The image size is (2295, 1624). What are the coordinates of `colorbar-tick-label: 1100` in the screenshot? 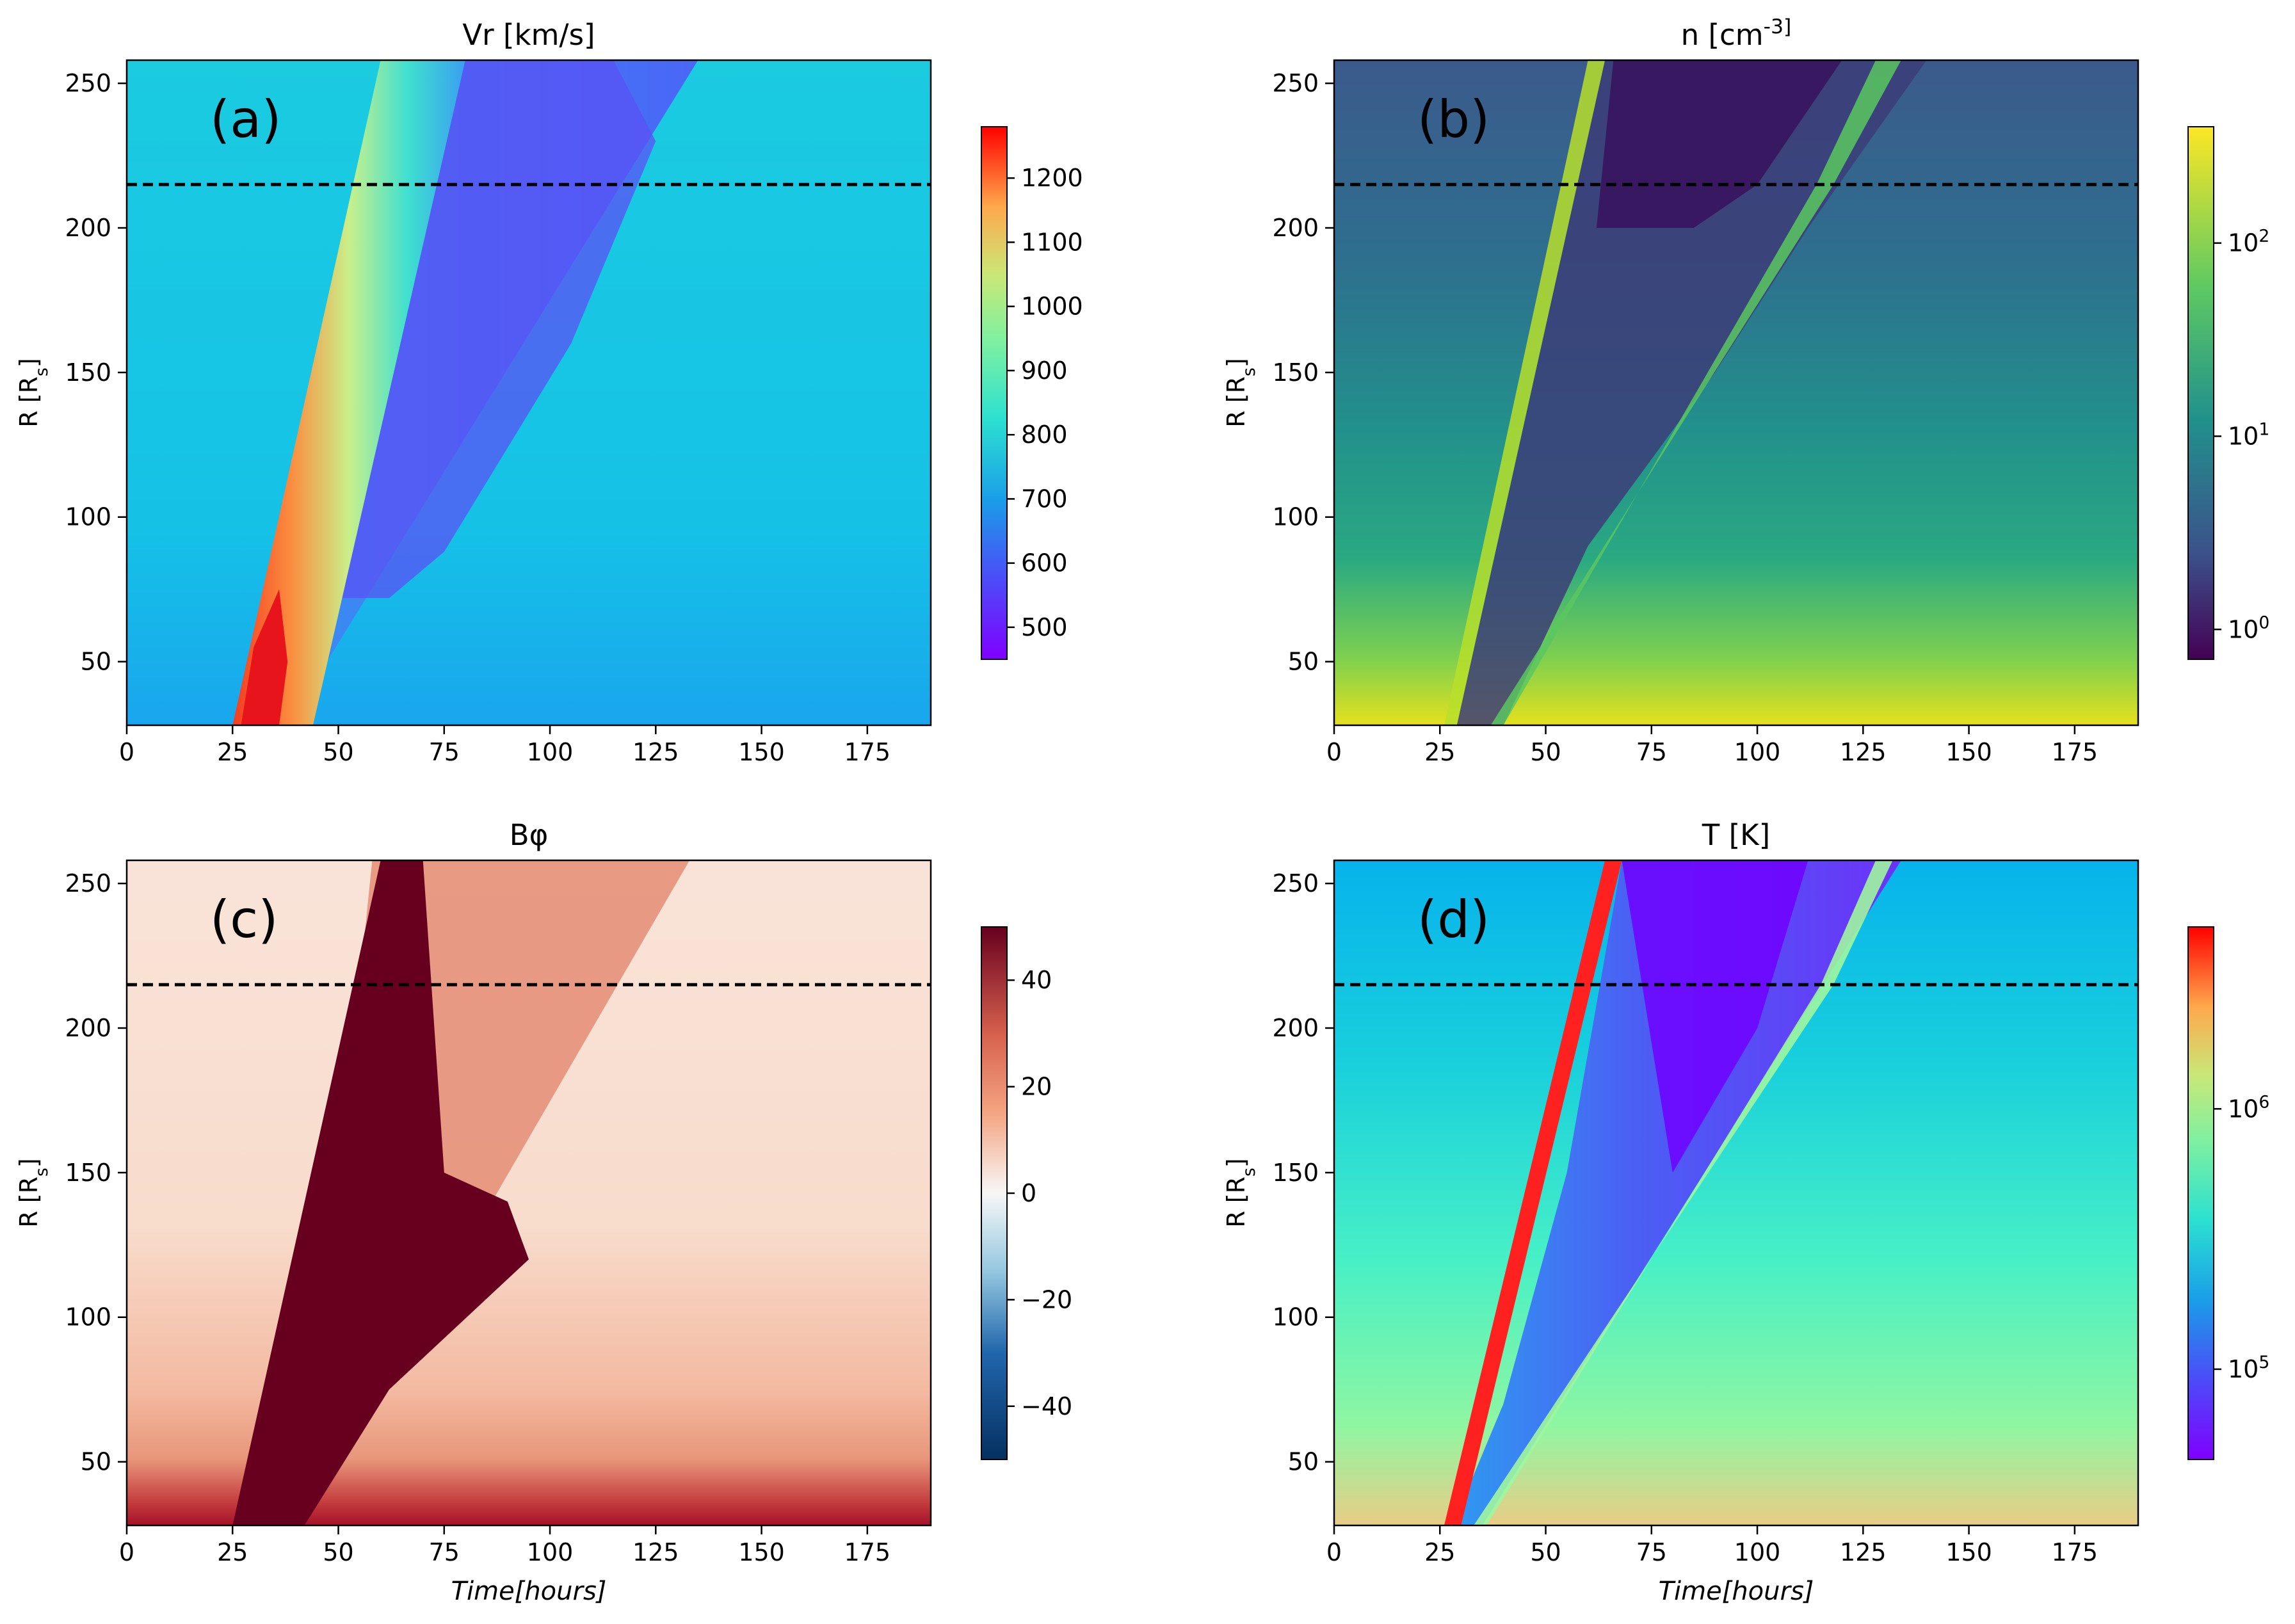 It's located at (1052, 242).